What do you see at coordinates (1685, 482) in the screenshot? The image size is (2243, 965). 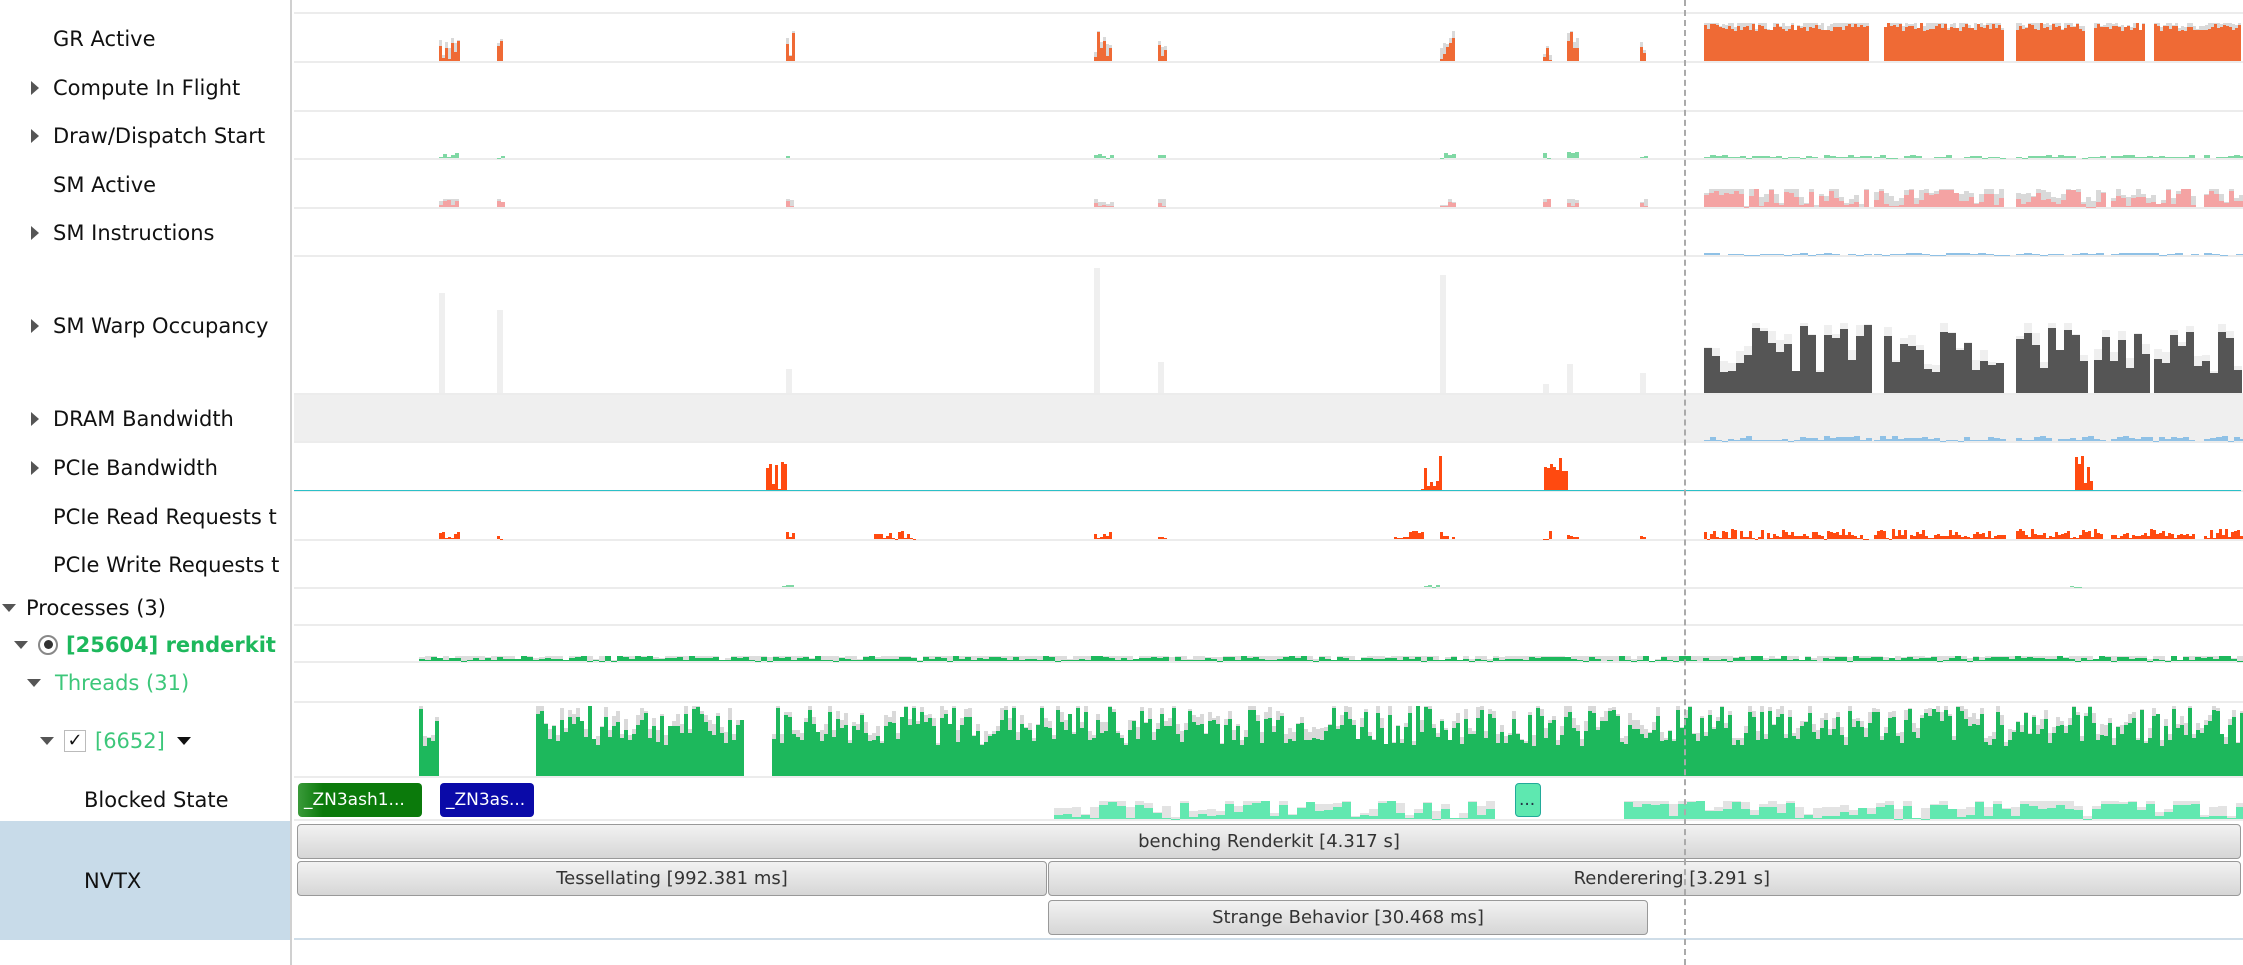 I see `time-cursor` at bounding box center [1685, 482].